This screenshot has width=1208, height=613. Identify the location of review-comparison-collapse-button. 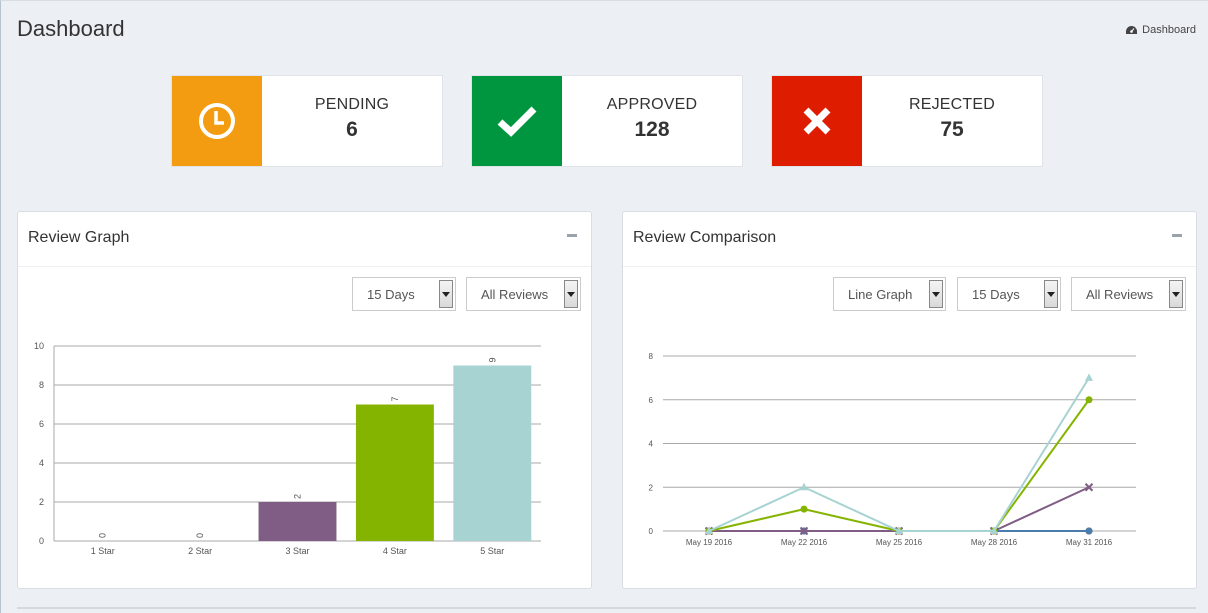
(1177, 235).